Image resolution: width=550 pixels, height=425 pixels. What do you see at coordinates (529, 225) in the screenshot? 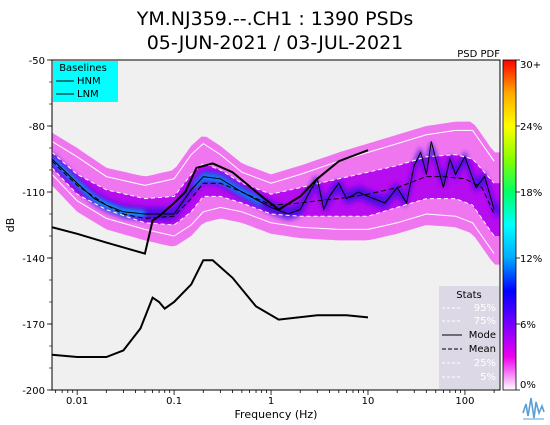
I see `colorbar-ticks: 0% 6% 12% 18% 24% 30+` at bounding box center [529, 225].